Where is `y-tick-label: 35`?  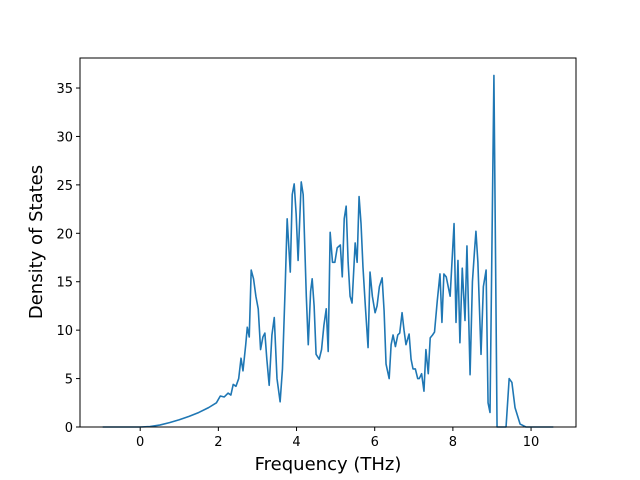
y-tick-label: 35 is located at coordinates (64, 89).